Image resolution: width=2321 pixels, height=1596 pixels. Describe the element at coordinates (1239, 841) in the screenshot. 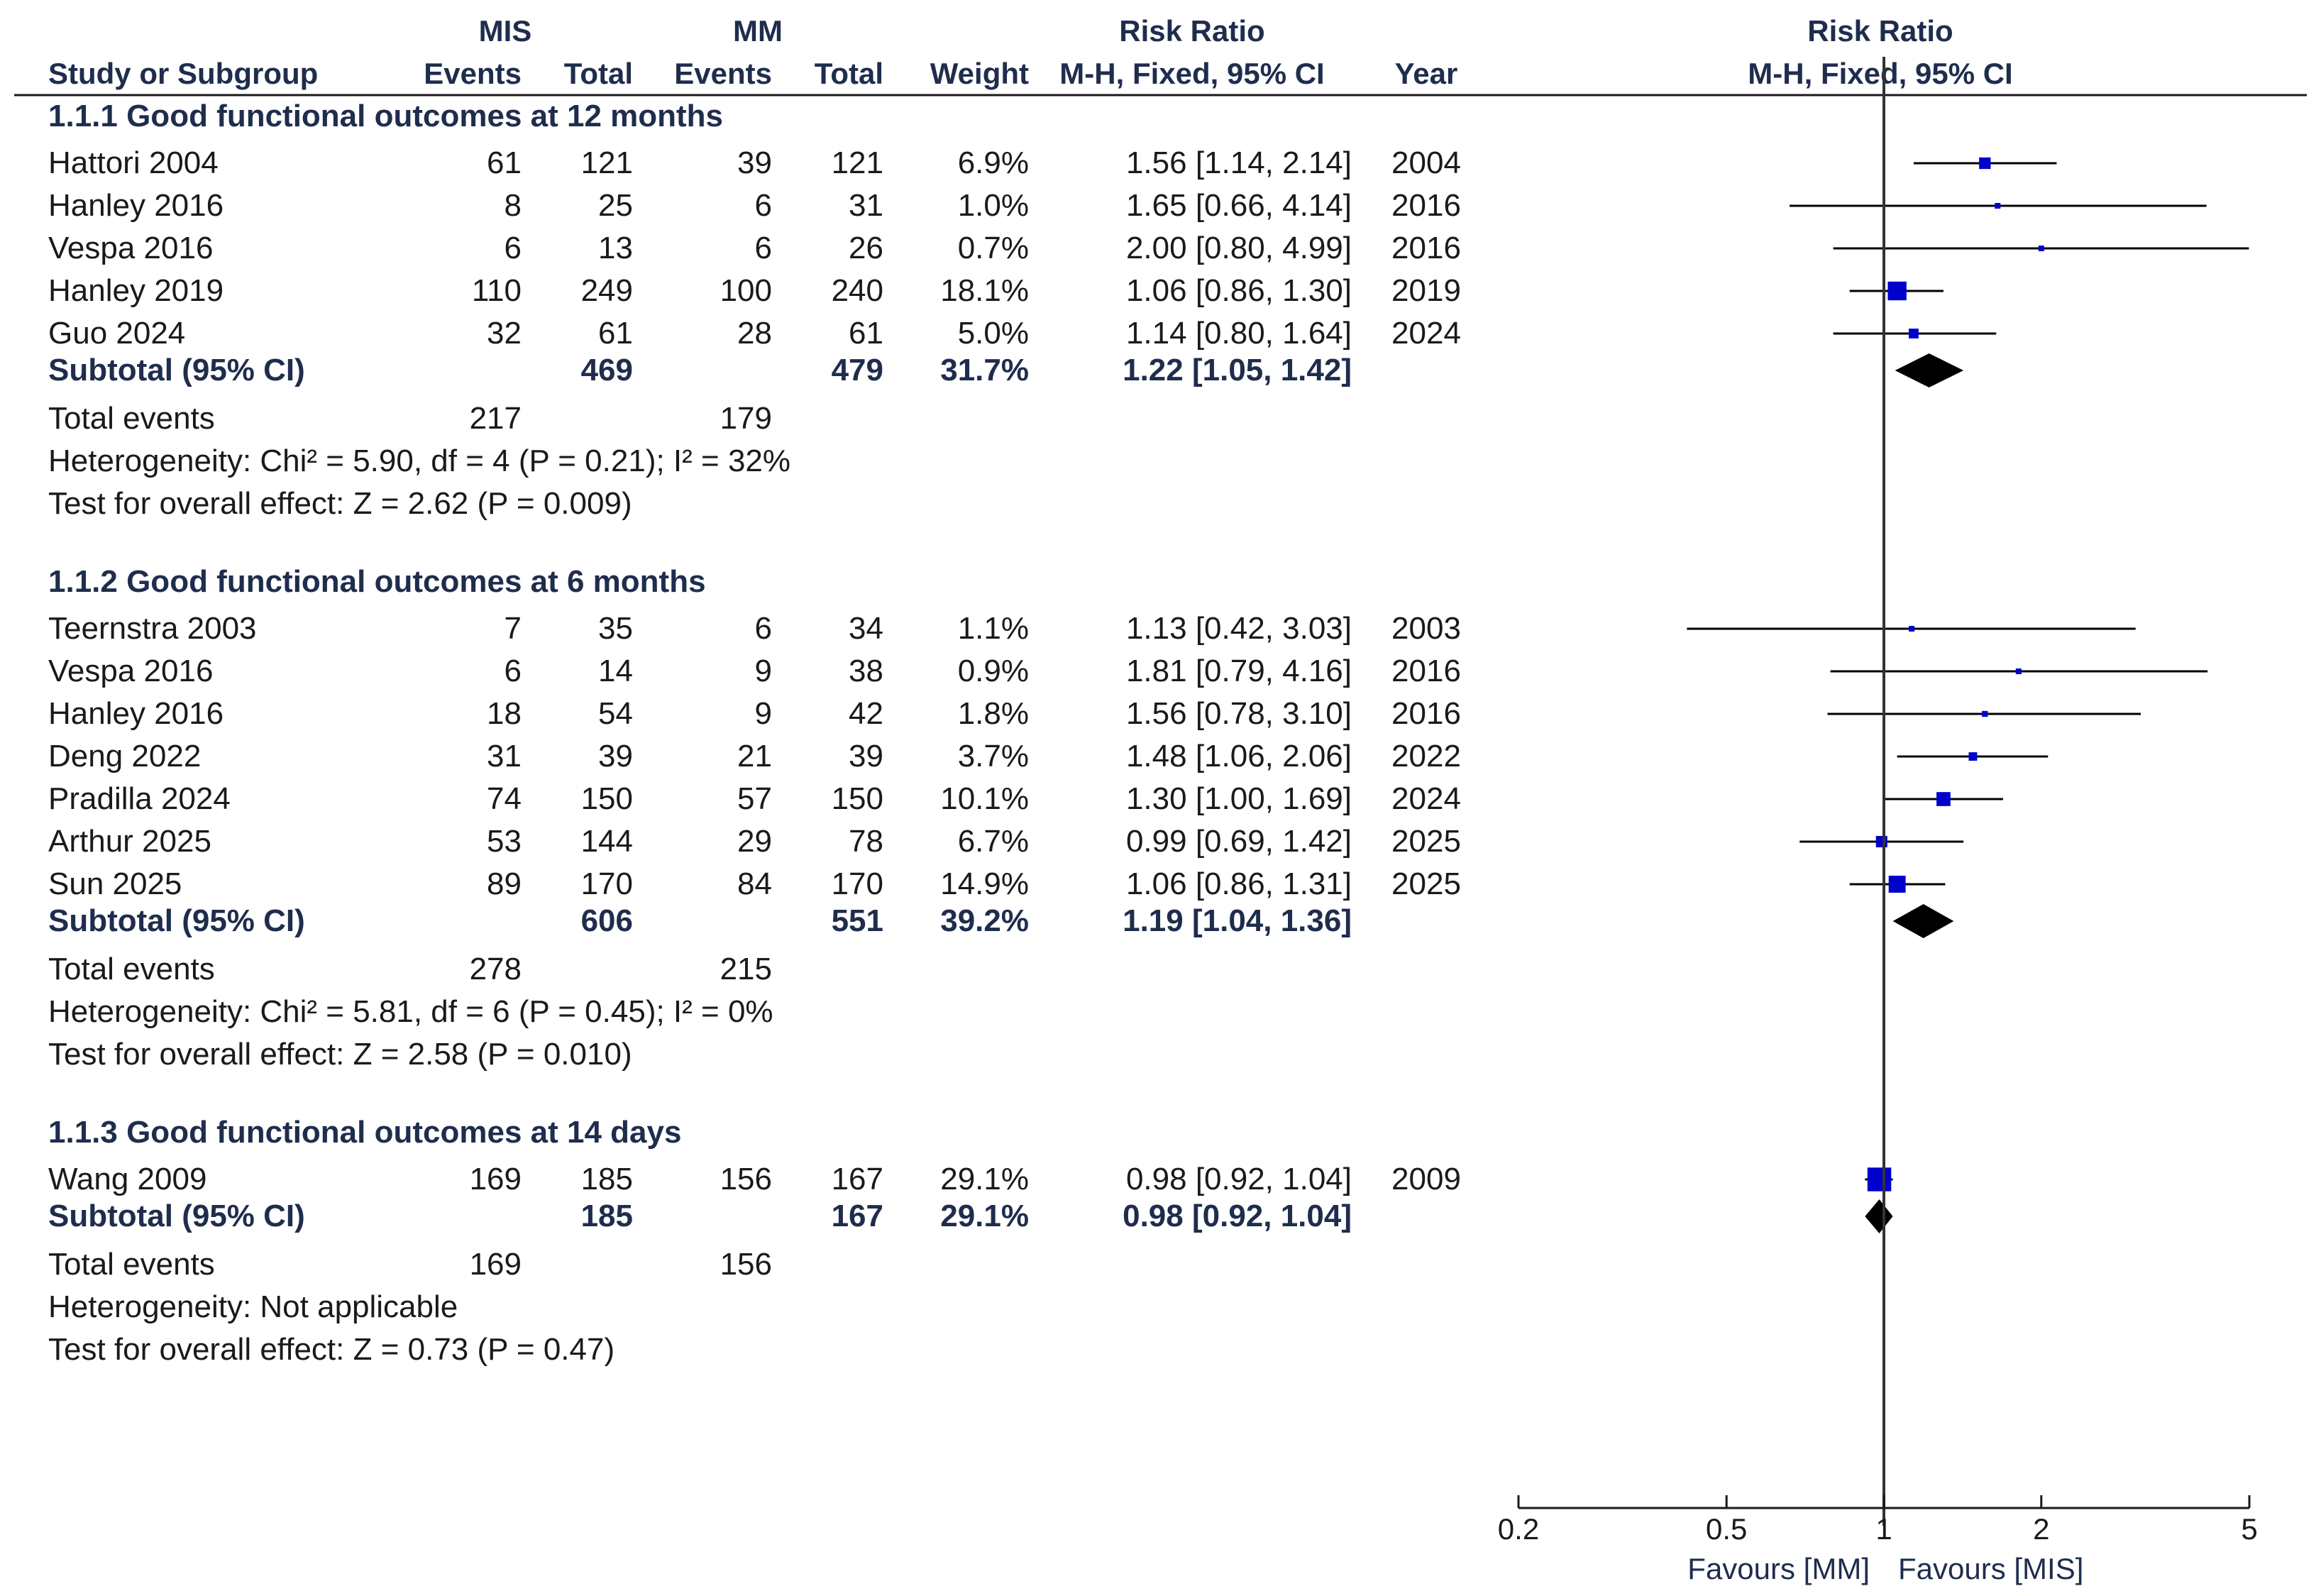

I see `risk-ratio-ci: 0.99 [0.69, 1.42]` at that location.